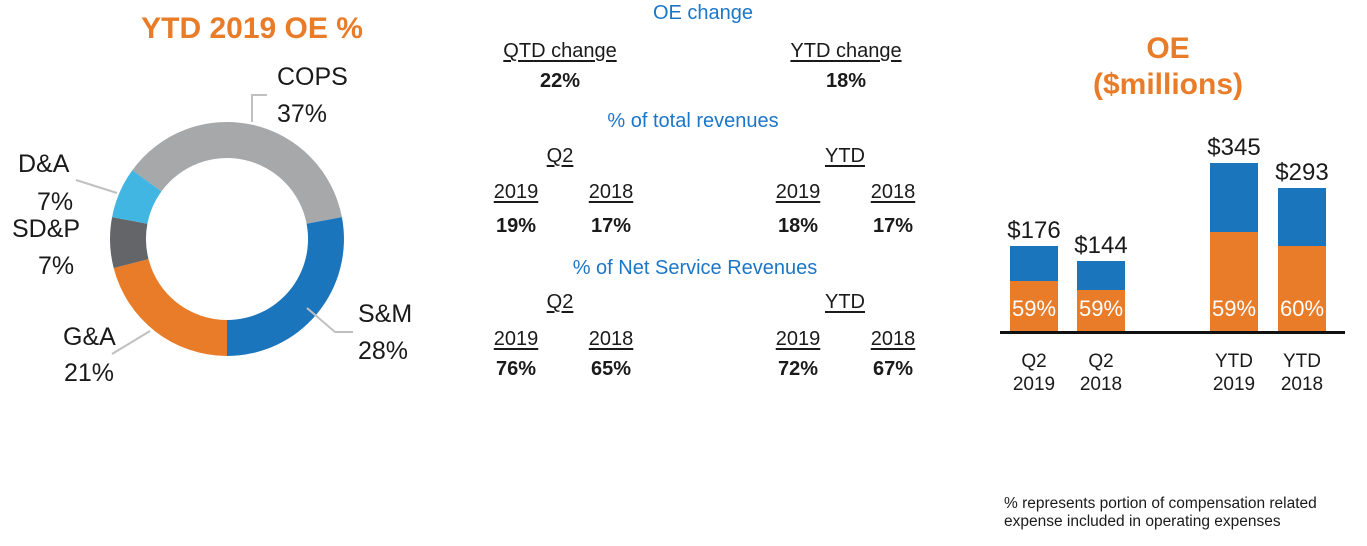 The width and height of the screenshot is (1367, 546). Describe the element at coordinates (385, 314) in the screenshot. I see `donut-label-sm: S&M` at that location.